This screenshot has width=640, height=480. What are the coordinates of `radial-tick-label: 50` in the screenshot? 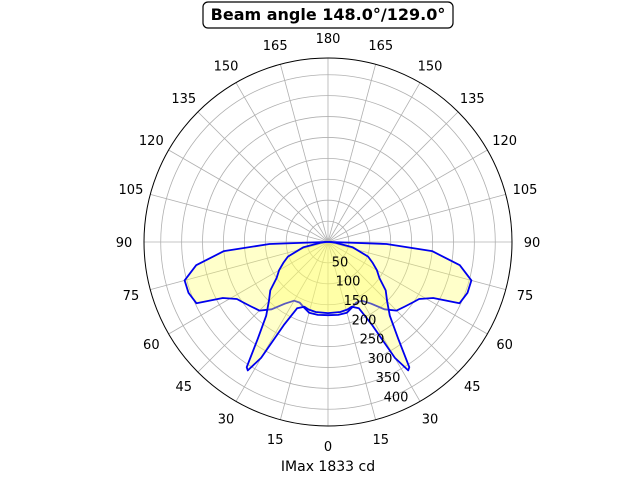 It's located at (340, 262).